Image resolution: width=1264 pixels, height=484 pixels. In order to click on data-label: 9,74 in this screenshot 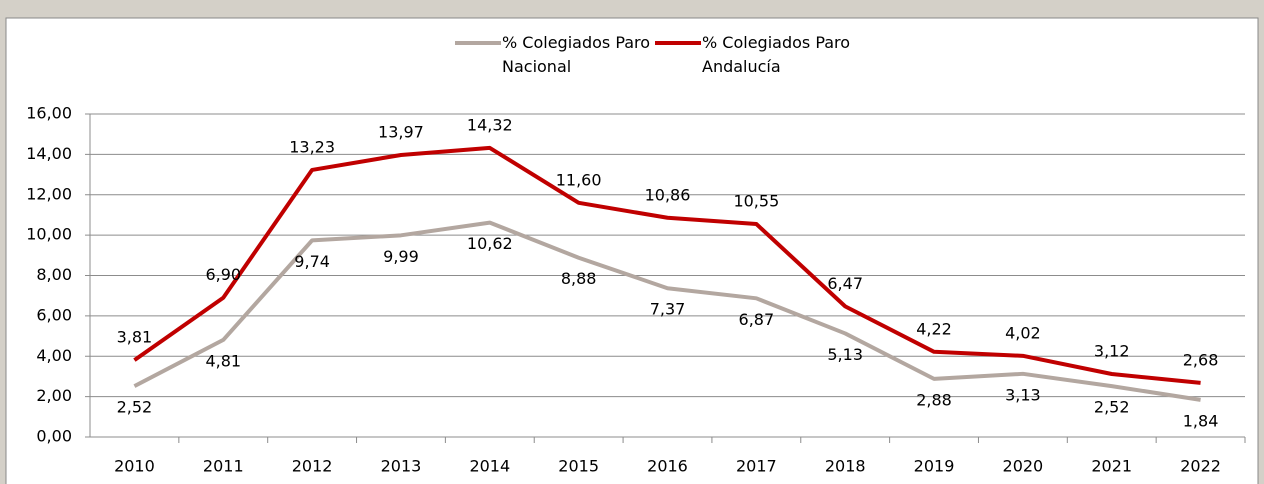, I will do `click(312, 261)`.